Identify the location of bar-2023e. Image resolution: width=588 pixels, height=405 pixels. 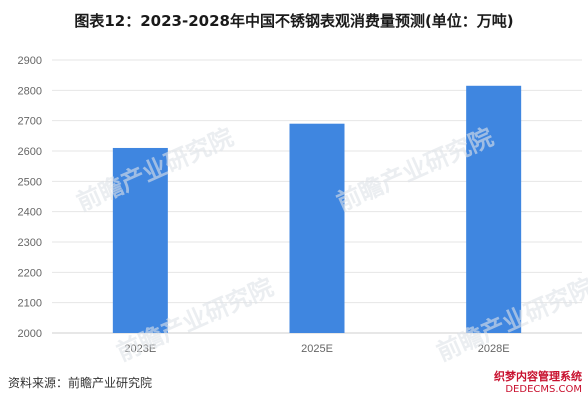
(140, 240).